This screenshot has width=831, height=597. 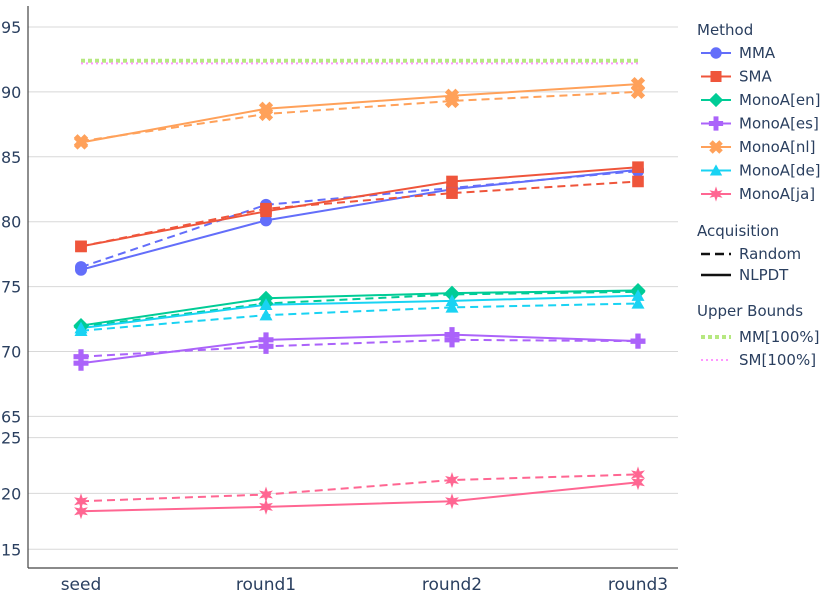 What do you see at coordinates (738, 231) in the screenshot?
I see `legend-title-acquisition: Acquisition` at bounding box center [738, 231].